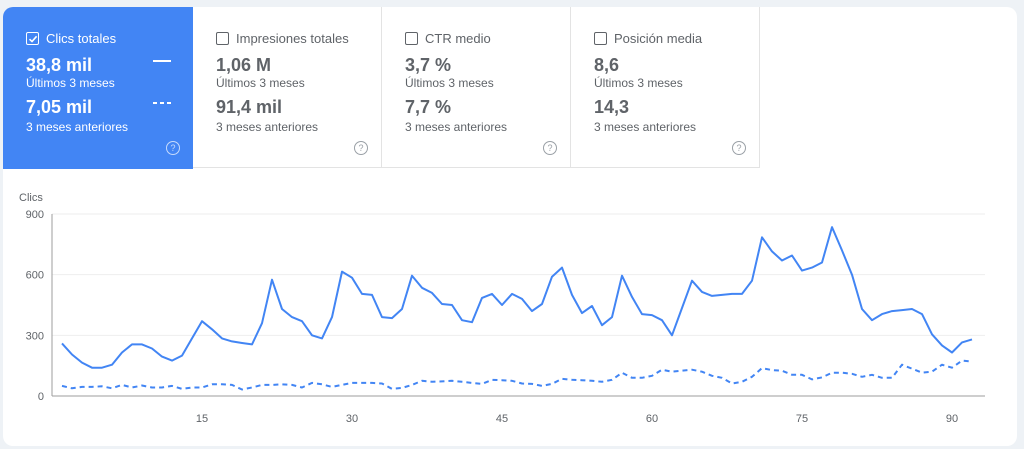 This screenshot has width=1024, height=449. Describe the element at coordinates (428, 65) in the screenshot. I see `current-value: 3,7 %` at that location.